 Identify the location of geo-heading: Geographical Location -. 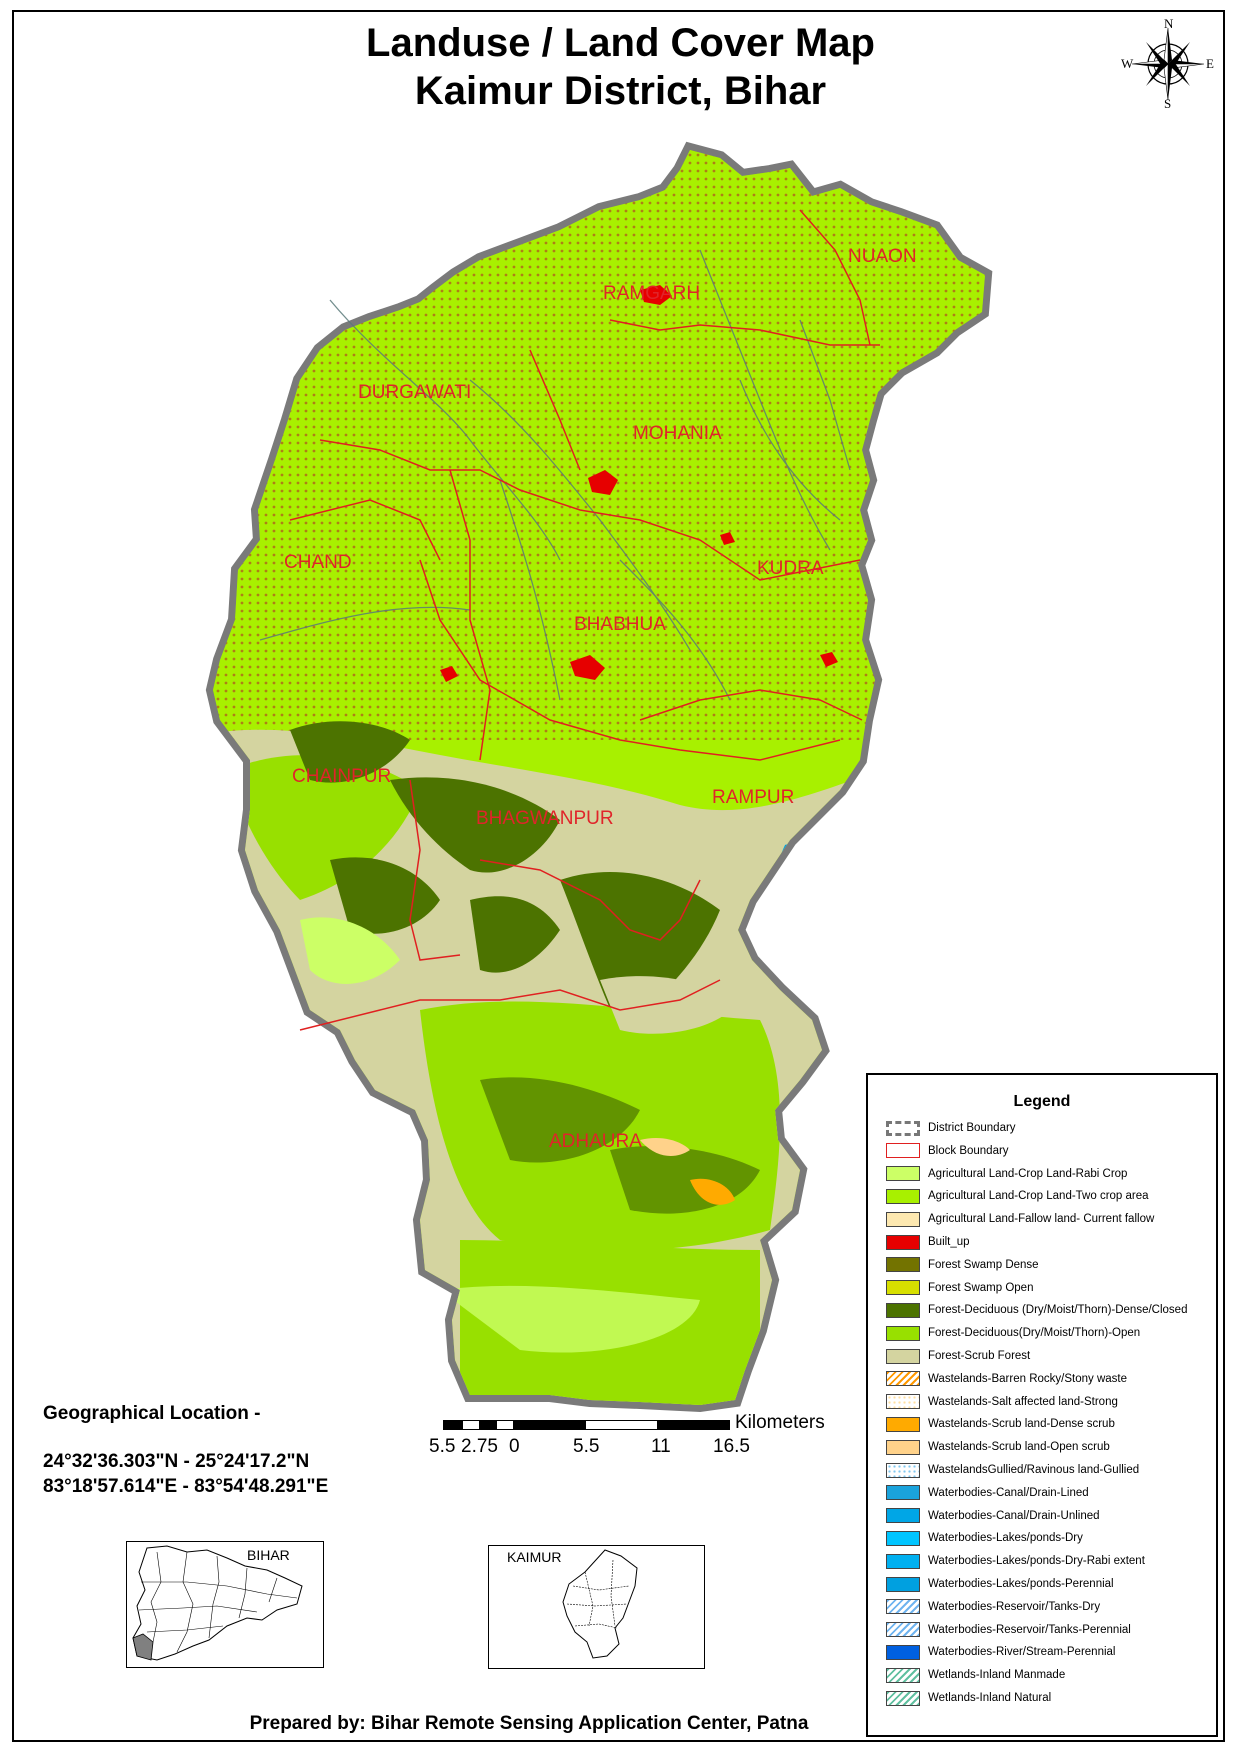
(152, 1413).